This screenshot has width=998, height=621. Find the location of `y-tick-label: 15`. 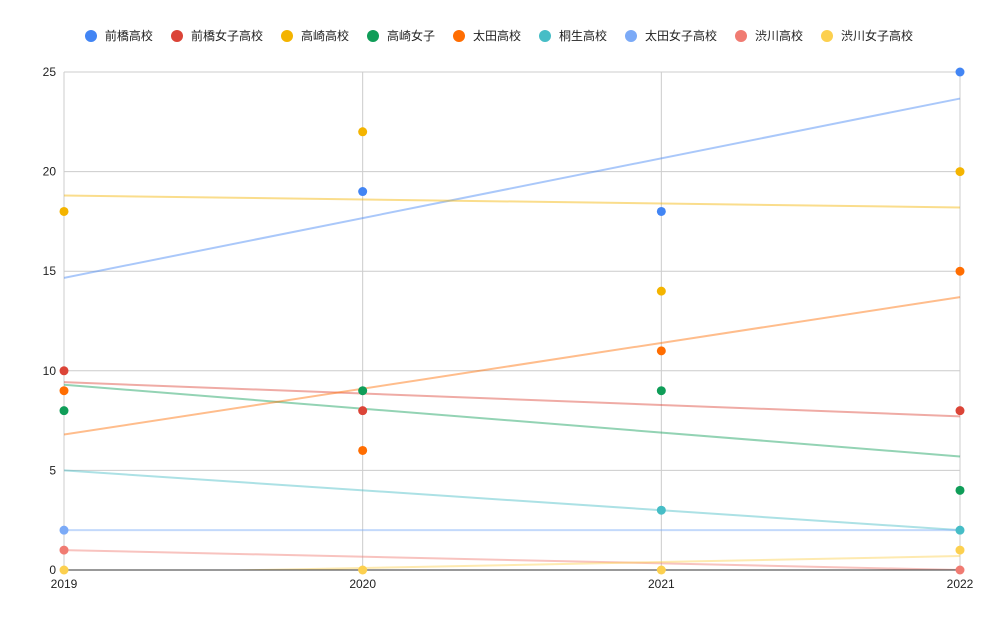

y-tick-label: 15 is located at coordinates (50, 271).